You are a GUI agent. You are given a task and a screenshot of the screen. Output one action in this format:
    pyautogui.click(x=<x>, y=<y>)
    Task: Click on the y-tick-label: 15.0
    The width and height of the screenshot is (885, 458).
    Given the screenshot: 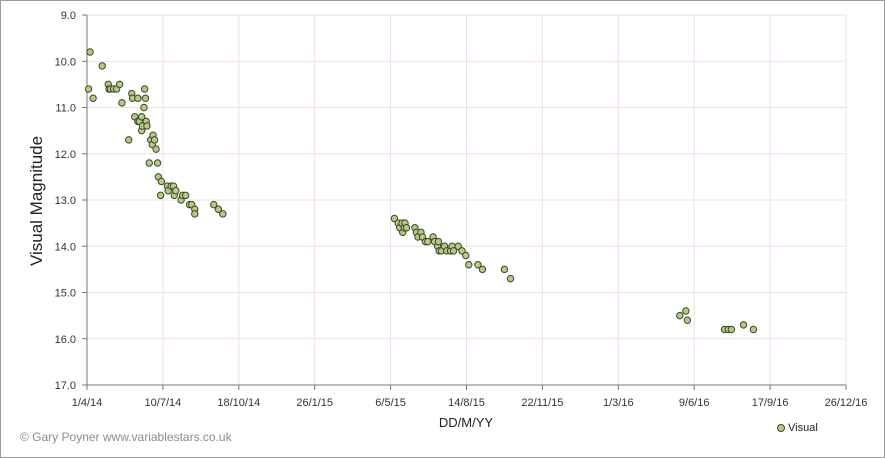 What is the action you would take?
    pyautogui.click(x=65, y=294)
    